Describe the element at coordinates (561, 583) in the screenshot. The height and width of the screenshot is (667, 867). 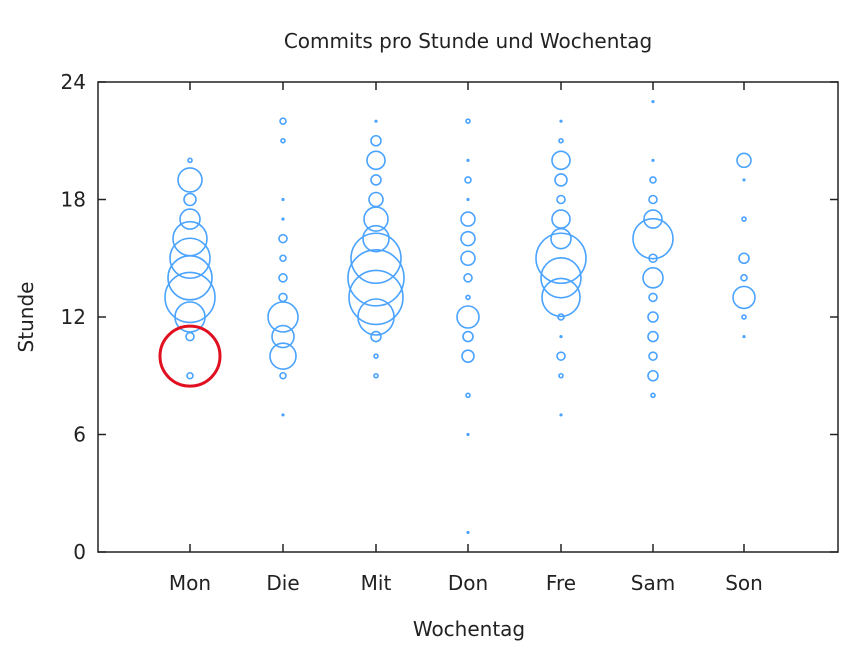
I see `x-tick-label: Fre` at that location.